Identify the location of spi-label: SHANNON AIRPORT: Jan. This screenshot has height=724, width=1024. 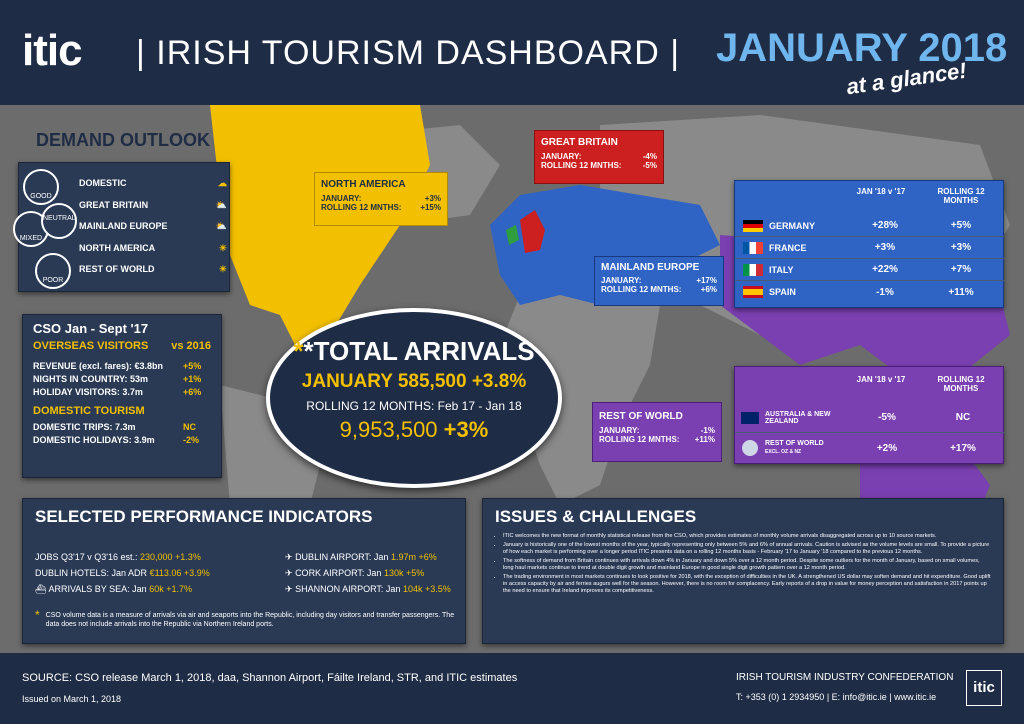
(348, 589).